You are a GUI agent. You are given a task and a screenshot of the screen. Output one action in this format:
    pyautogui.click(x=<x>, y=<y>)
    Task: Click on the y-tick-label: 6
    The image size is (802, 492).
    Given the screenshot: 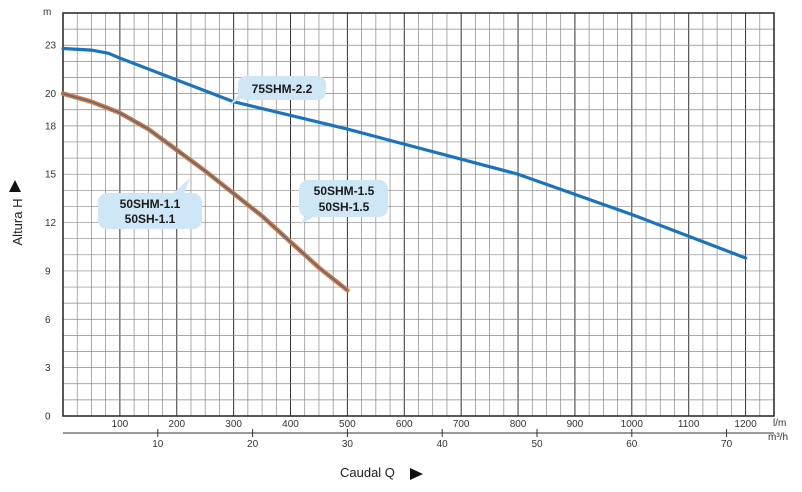 What is the action you would take?
    pyautogui.click(x=48, y=320)
    